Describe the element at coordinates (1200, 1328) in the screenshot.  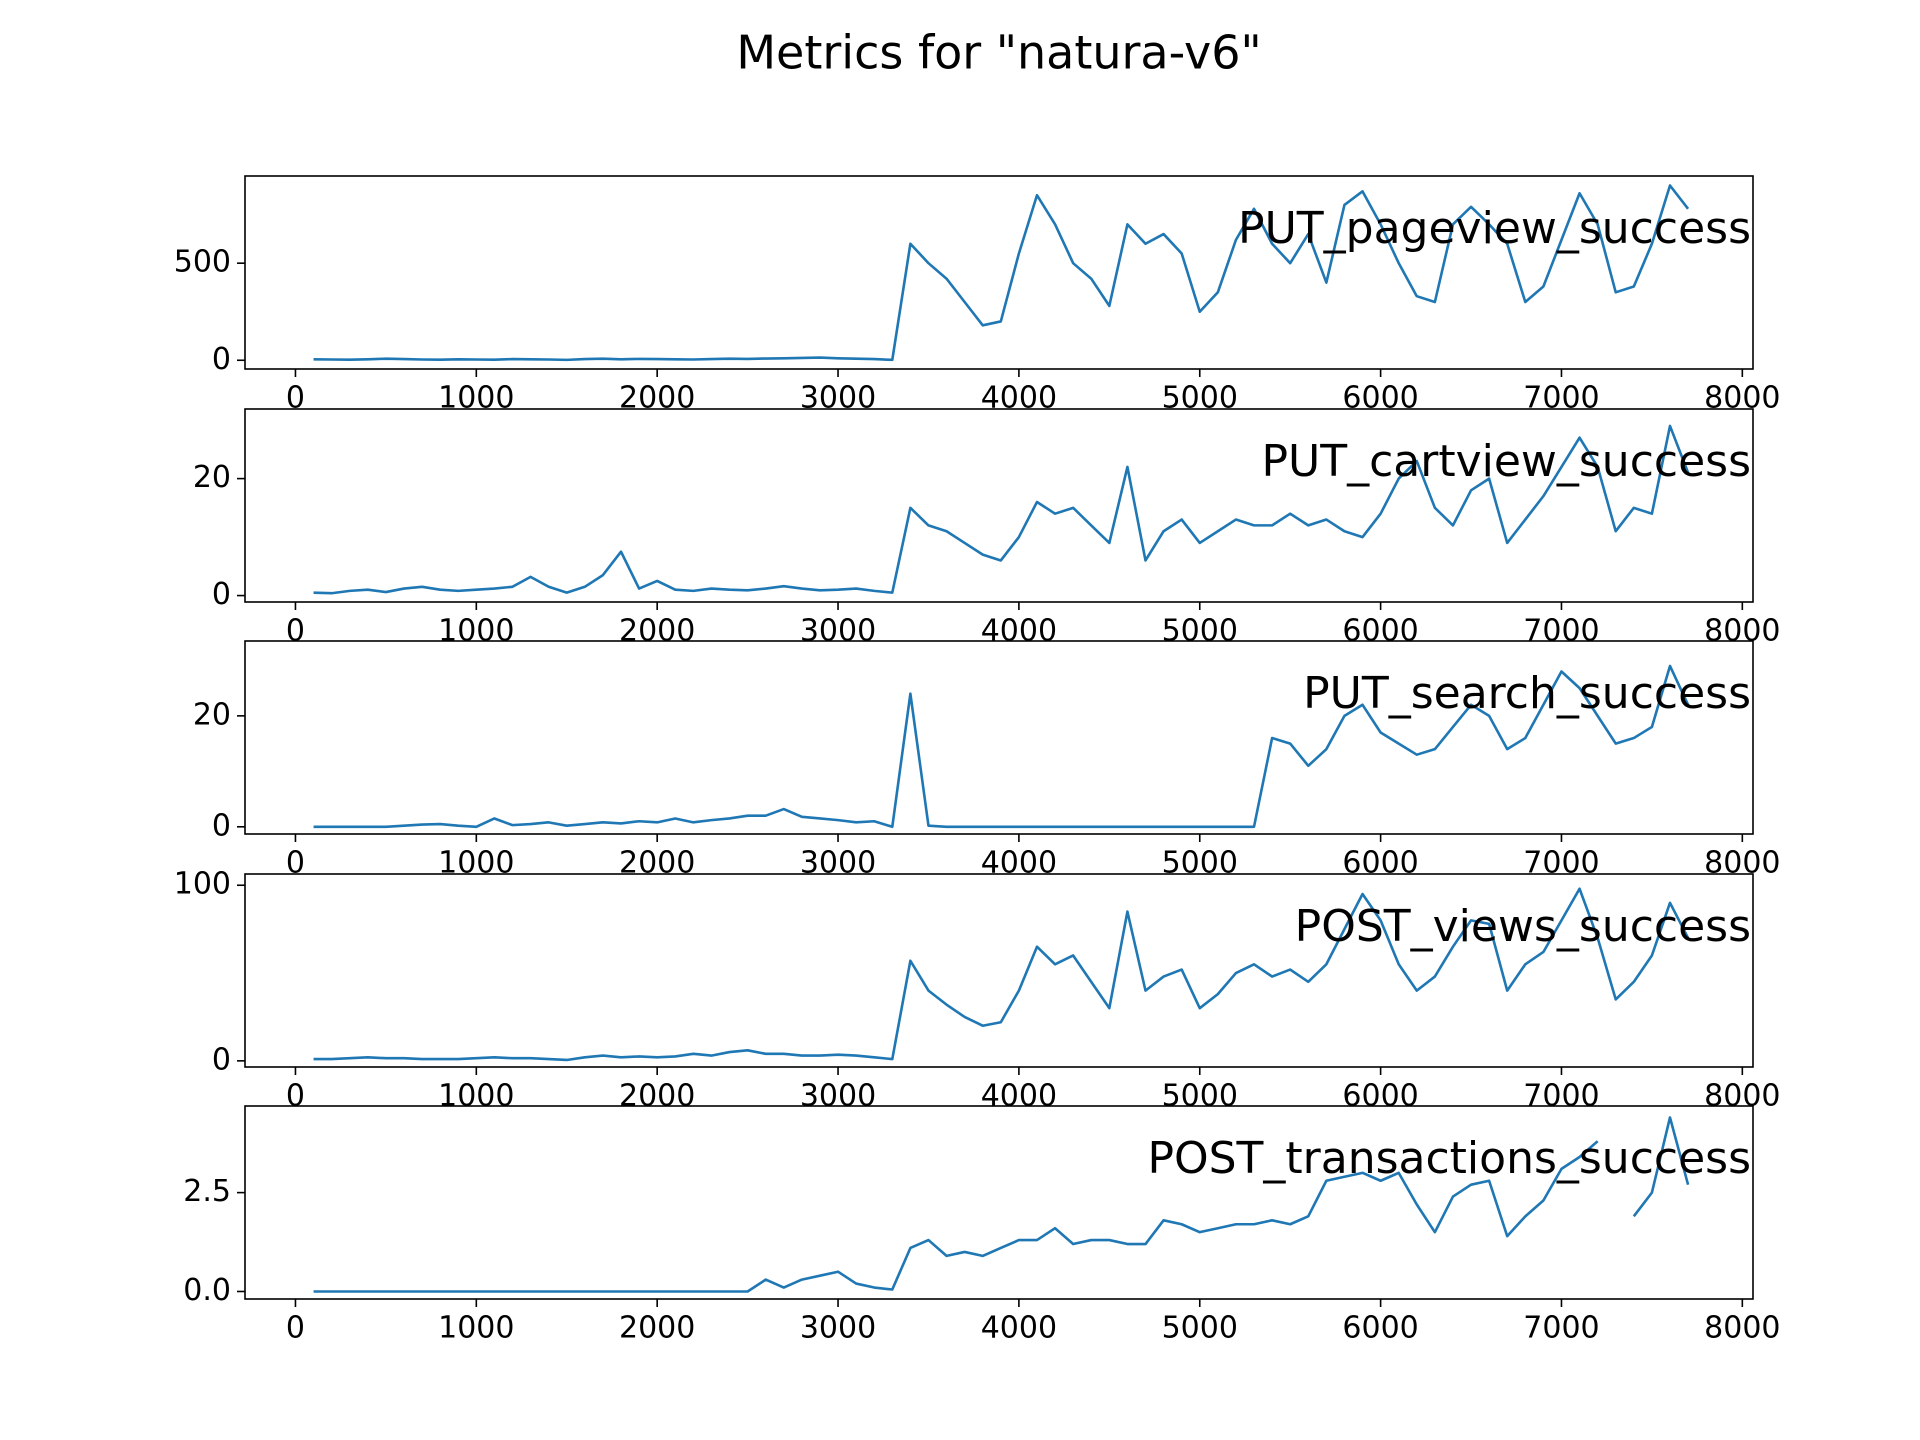
I see `x-tick-label: 5000` at that location.